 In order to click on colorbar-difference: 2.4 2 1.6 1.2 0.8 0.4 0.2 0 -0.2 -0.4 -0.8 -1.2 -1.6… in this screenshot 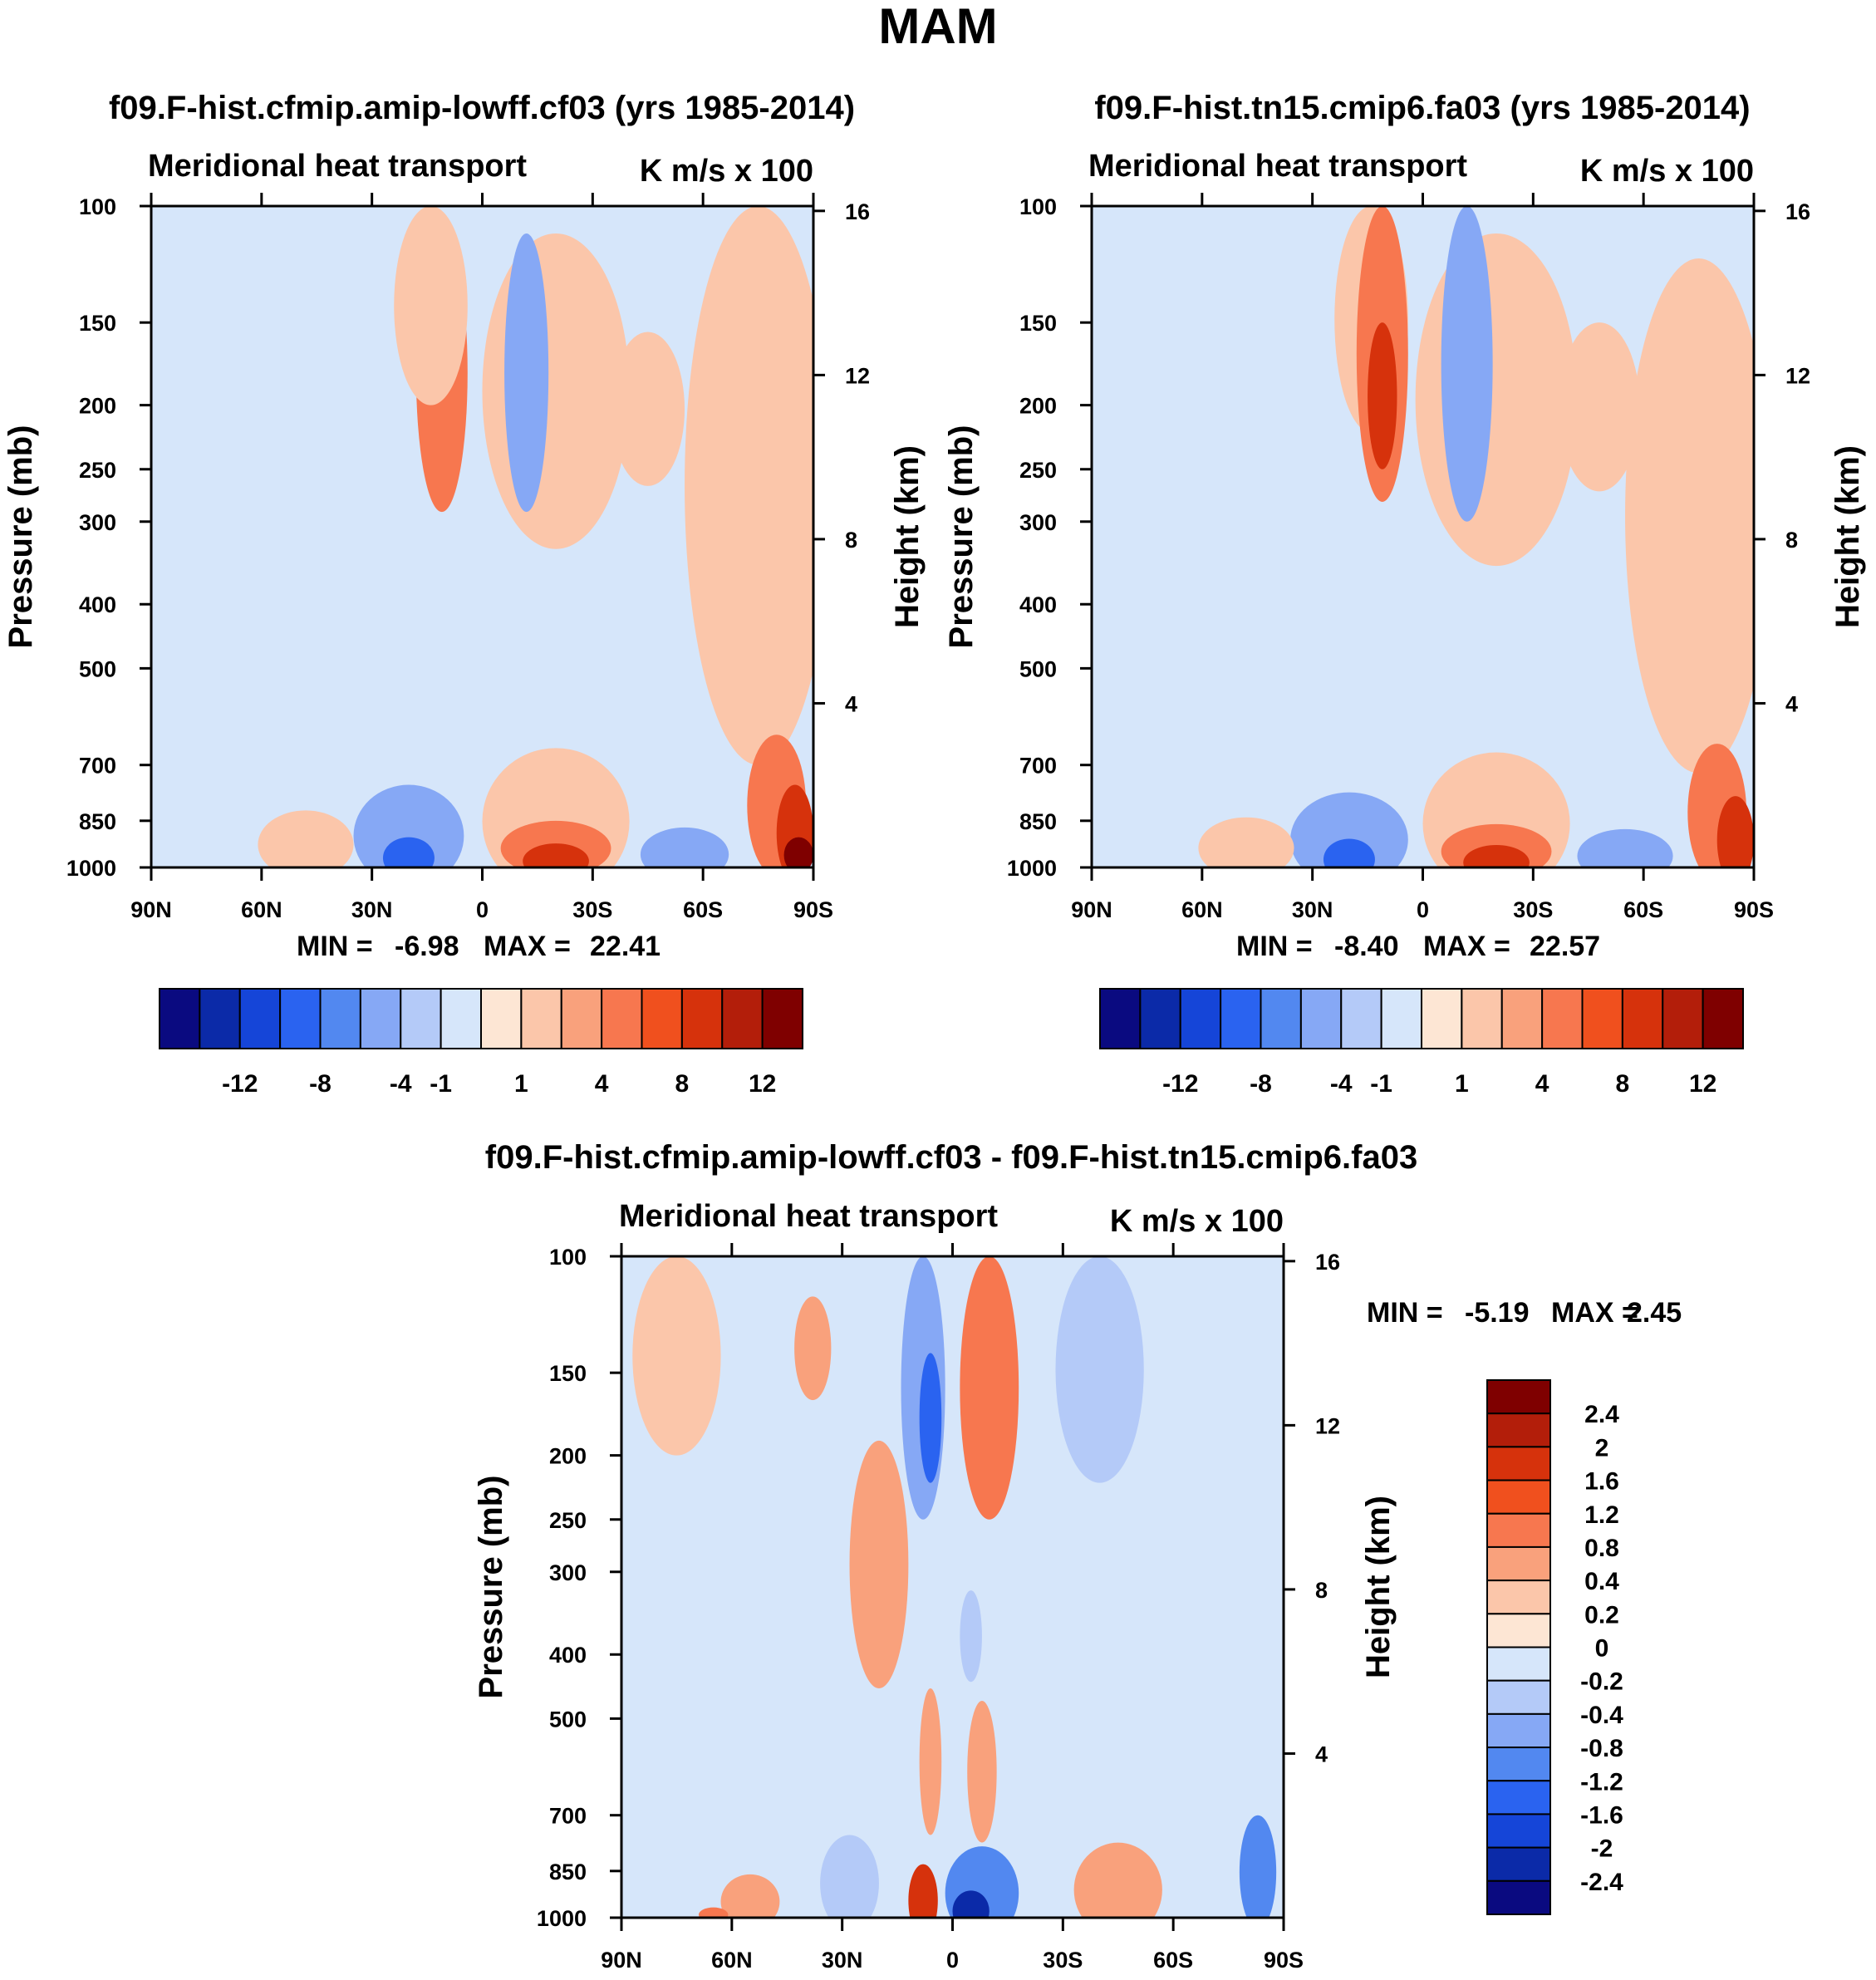, I will do `click(1554, 1647)`.